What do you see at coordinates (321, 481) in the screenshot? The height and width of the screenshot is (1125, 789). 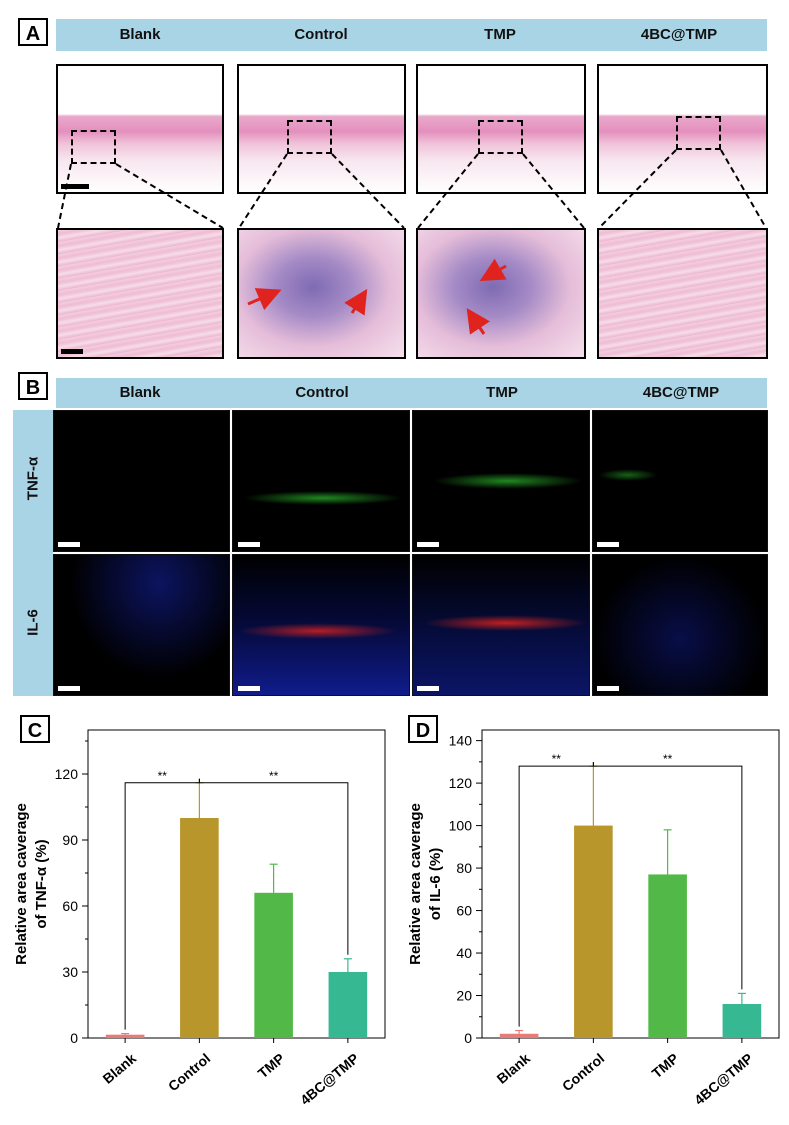 I see `if-tnf-control` at bounding box center [321, 481].